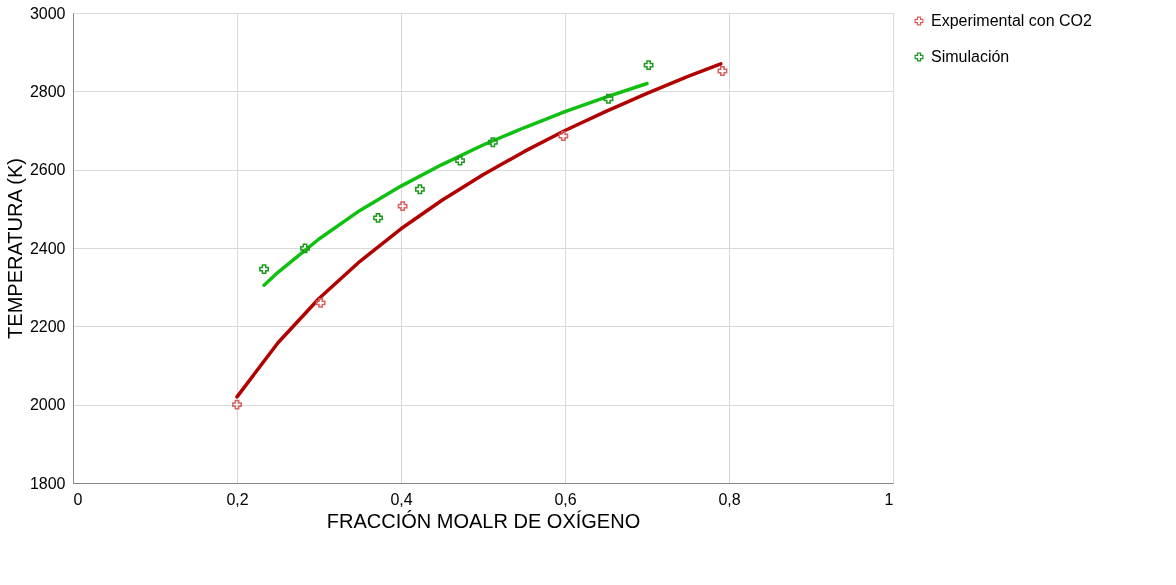 The width and height of the screenshot is (1176, 585). What do you see at coordinates (1012, 20) in the screenshot?
I see `legend-label: Experimental con CO2` at bounding box center [1012, 20].